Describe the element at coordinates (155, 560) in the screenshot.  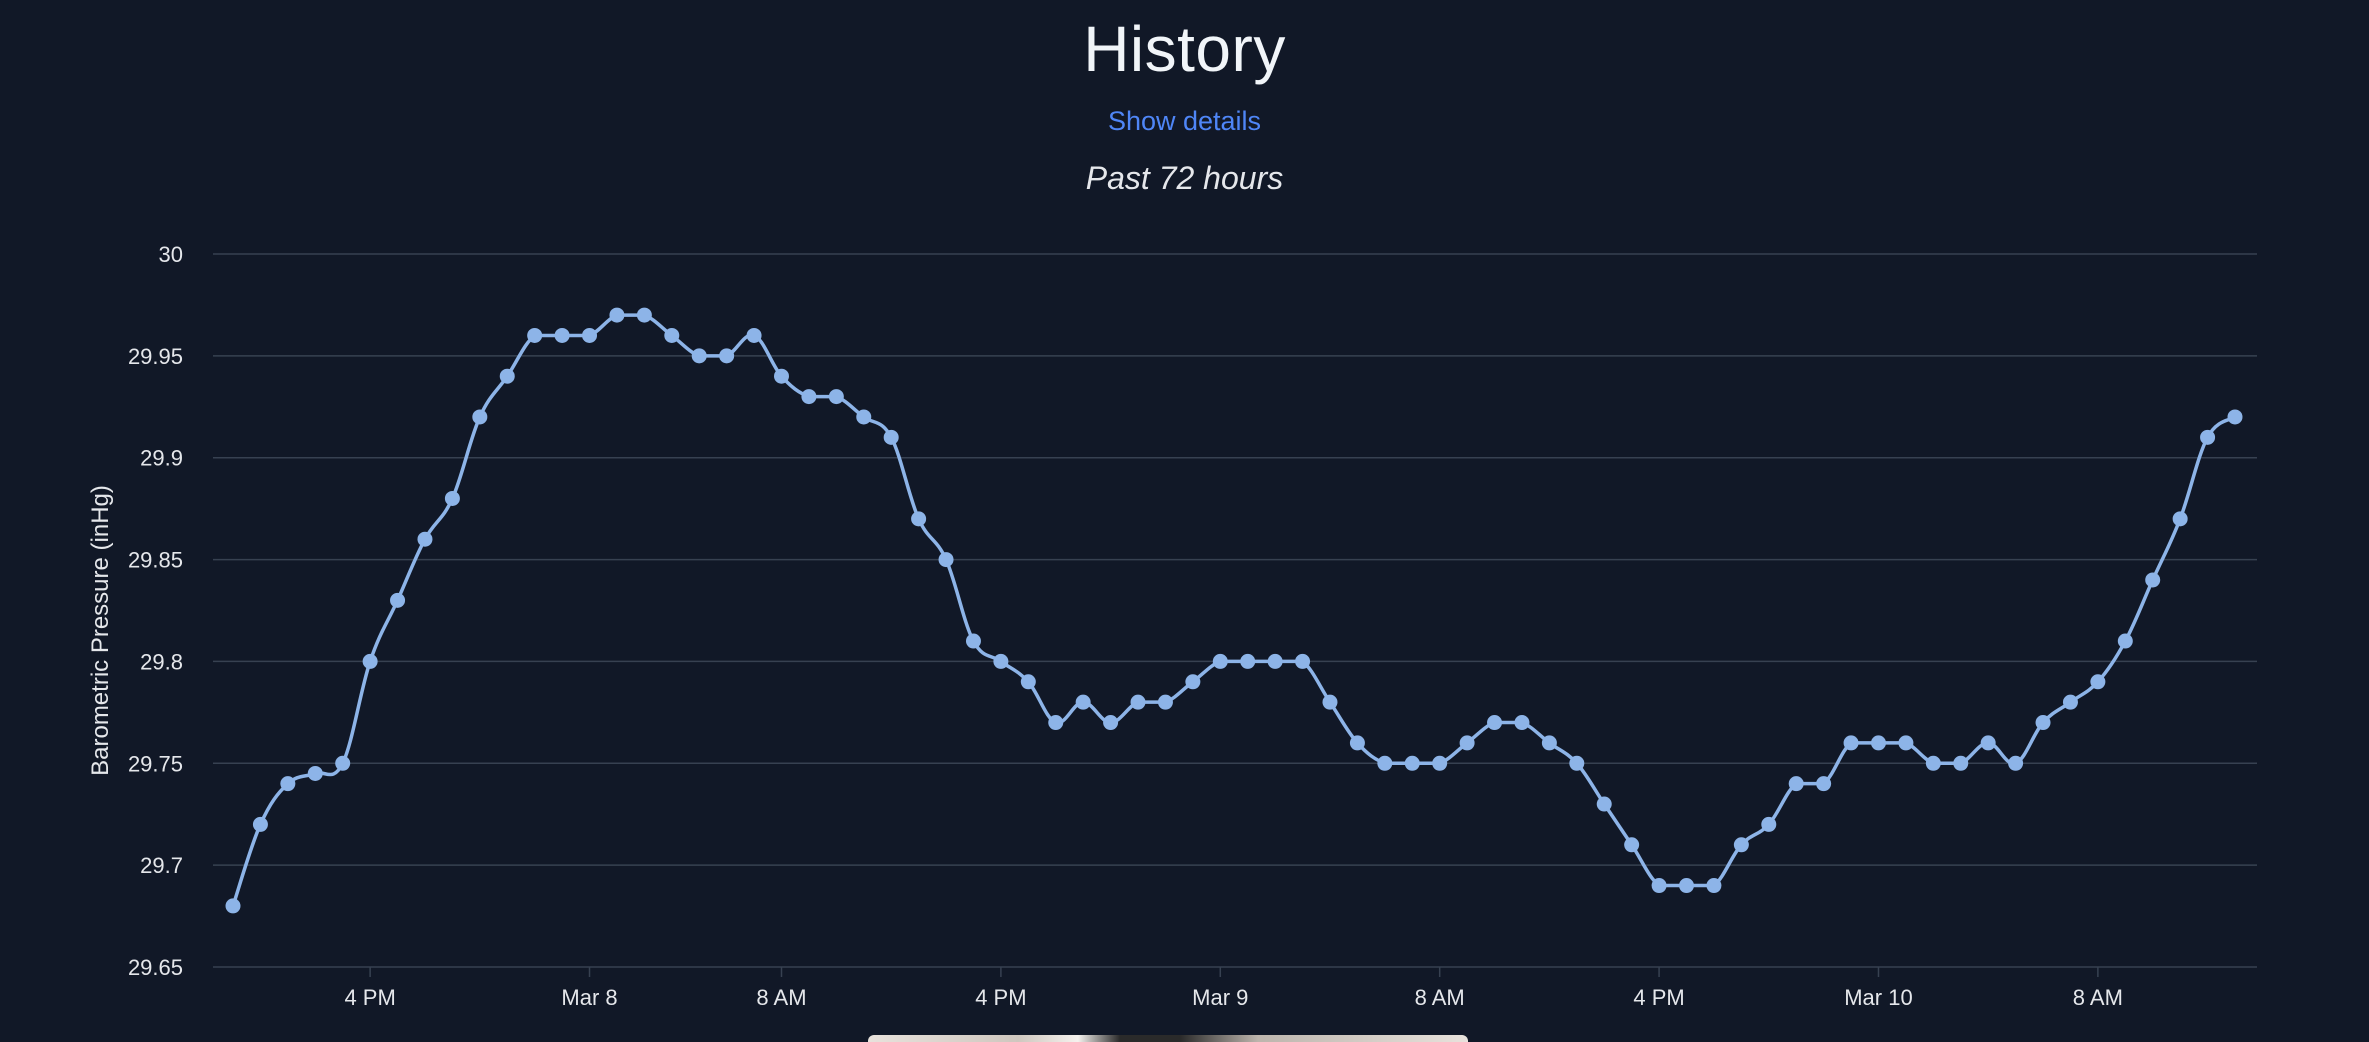
I see `y-tick-label: 29.85` at that location.